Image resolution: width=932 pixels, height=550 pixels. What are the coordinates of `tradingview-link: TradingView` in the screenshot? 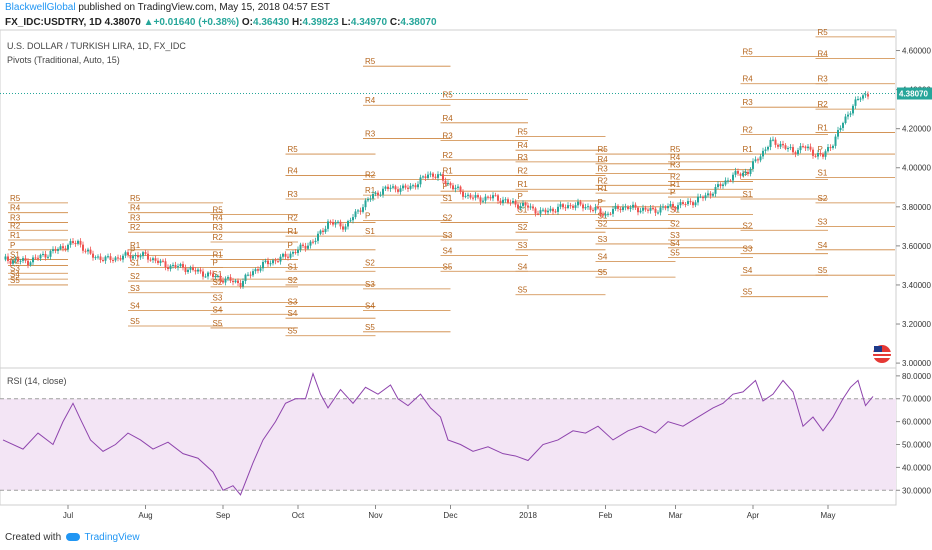 It's located at (112, 537).